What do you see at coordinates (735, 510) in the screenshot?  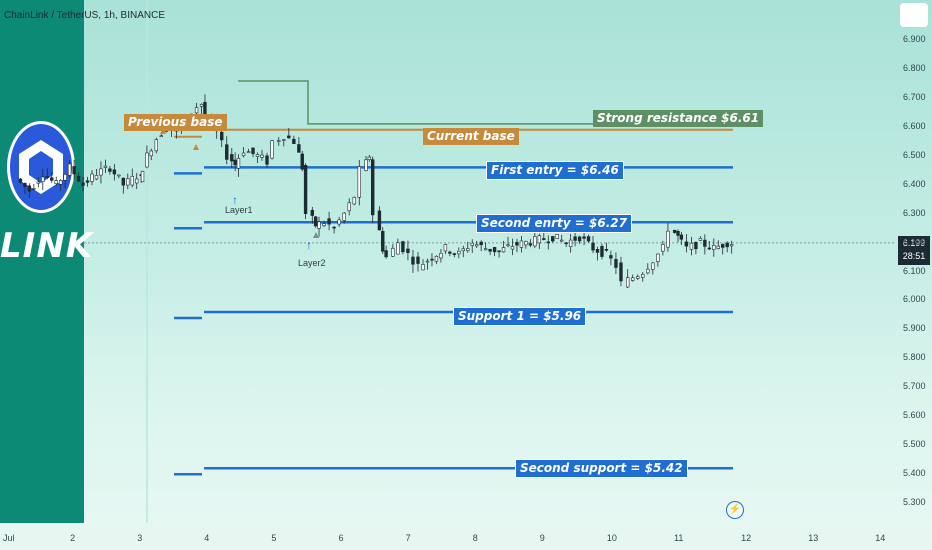 I see `lightning-icon: ⚡` at bounding box center [735, 510].